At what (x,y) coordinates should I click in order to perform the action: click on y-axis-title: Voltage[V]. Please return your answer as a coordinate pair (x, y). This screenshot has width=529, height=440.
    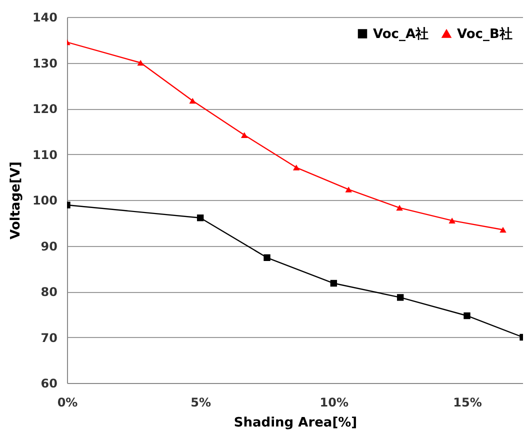
    Looking at the image, I should click on (16, 201).